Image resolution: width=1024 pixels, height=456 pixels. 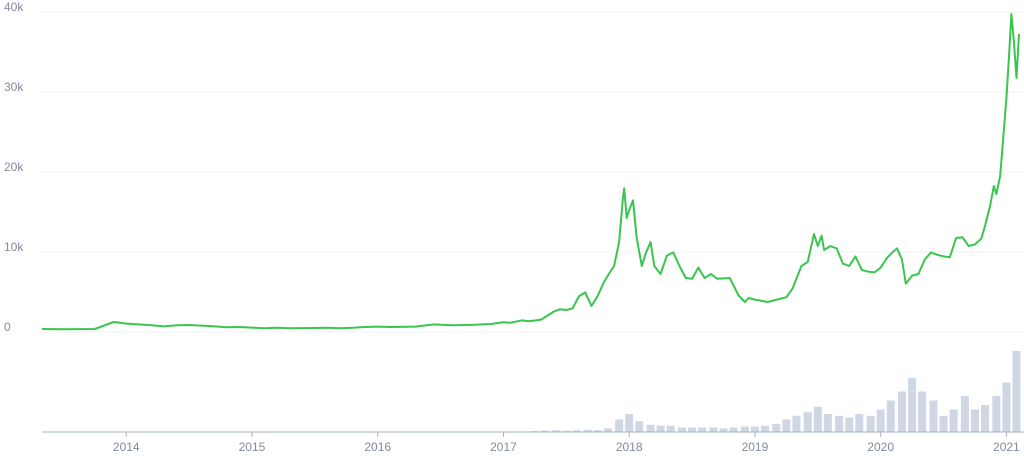 I want to click on y-tick-label: 20k, so click(x=14, y=167).